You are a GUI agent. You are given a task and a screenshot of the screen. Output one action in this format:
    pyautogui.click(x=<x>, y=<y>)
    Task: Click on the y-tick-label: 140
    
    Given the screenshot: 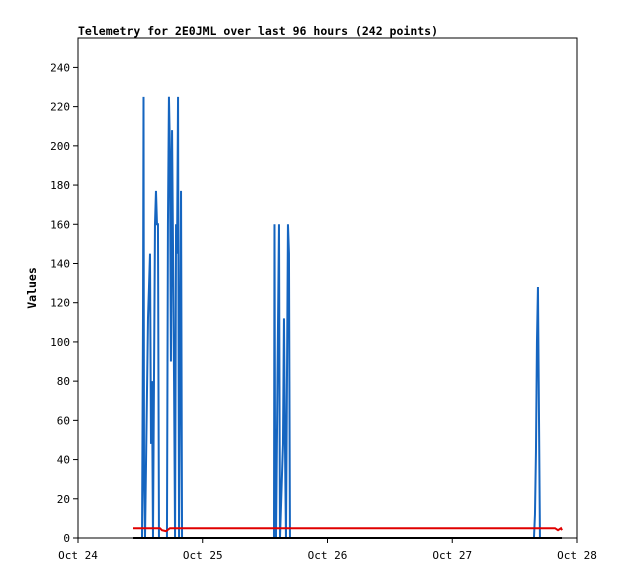 What is the action you would take?
    pyautogui.click(x=60, y=263)
    